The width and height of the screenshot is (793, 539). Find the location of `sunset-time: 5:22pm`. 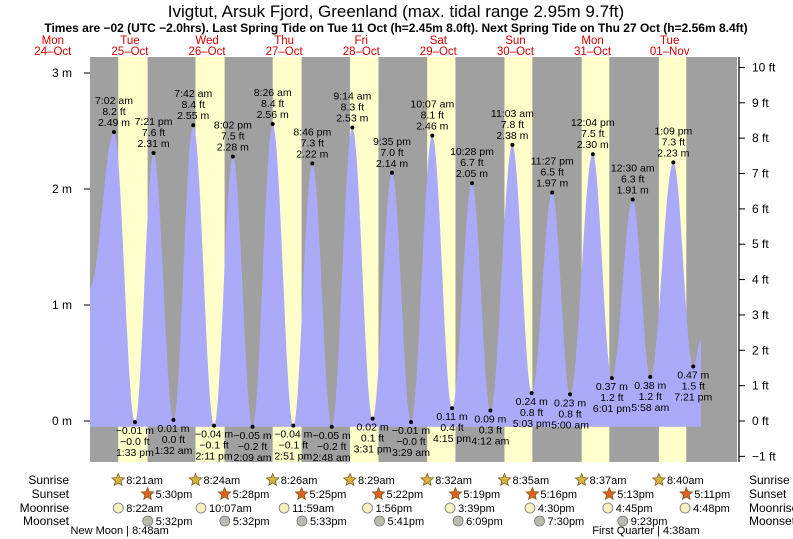

sunset-time: 5:22pm is located at coordinates (404, 495).